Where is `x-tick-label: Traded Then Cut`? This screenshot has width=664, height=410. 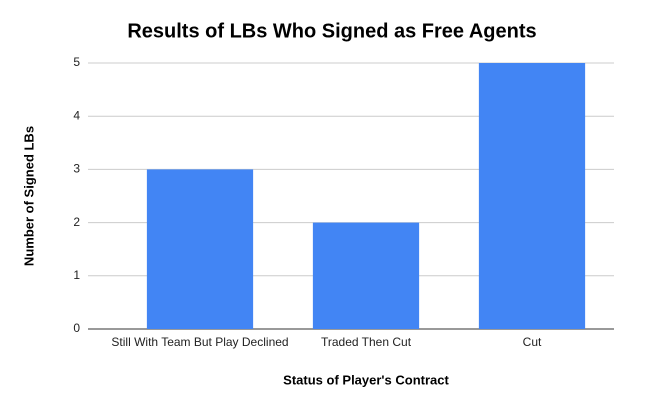
x-tick-label: Traded Then Cut is located at coordinates (366, 342).